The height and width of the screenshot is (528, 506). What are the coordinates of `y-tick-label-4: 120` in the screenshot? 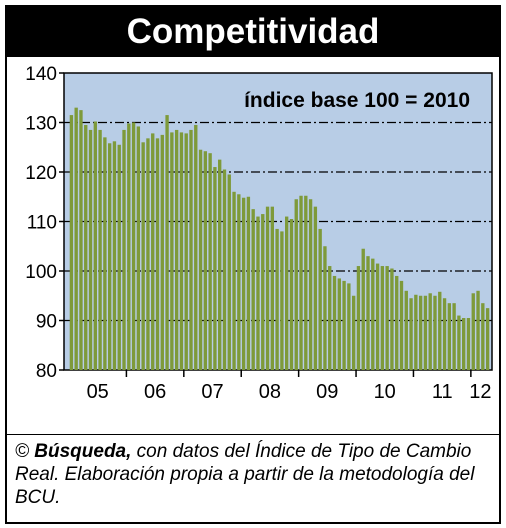 It's located at (41, 173).